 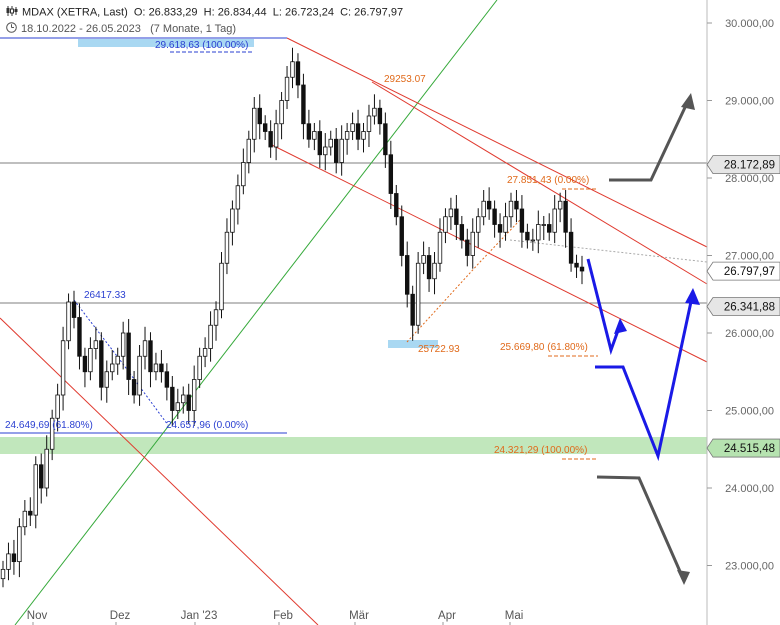 What do you see at coordinates (120, 616) in the screenshot?
I see `x-tick-label: Dez` at bounding box center [120, 616].